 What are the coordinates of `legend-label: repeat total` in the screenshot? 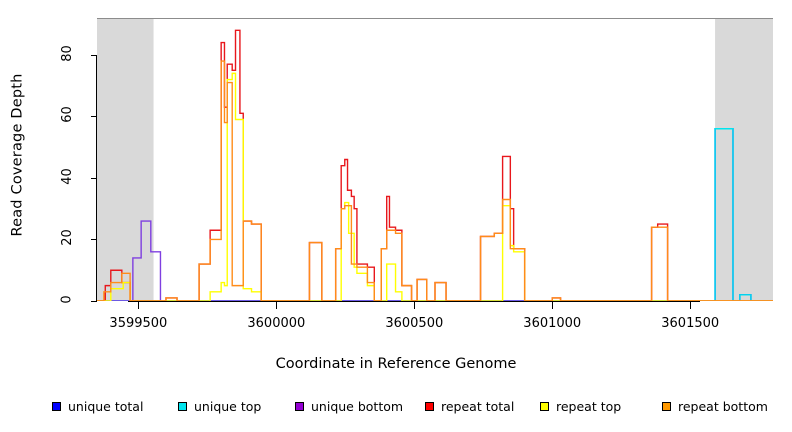 It's located at (478, 406).